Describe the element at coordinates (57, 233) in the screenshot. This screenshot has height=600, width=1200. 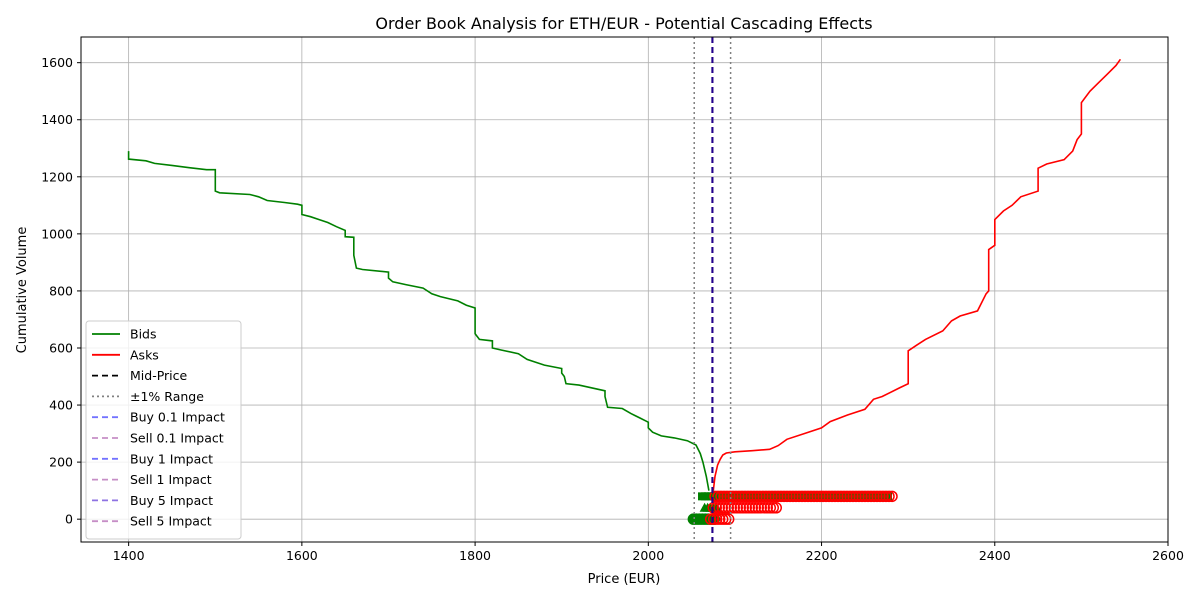
I see `y-tick-label: 1000` at that location.